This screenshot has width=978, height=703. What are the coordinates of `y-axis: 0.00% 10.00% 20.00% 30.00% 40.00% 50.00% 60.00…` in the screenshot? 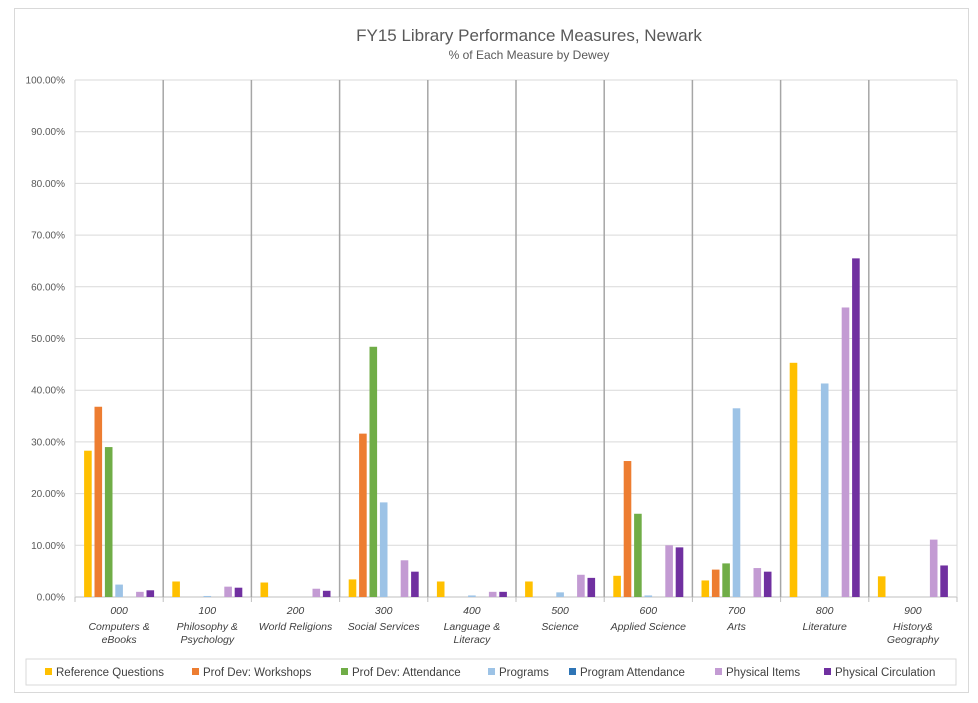 It's located at (46, 340).